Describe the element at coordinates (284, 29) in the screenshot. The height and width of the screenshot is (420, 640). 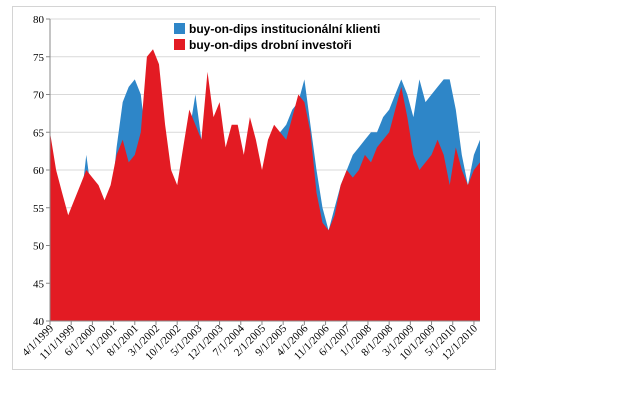
I see `legend-label-institutional: buy-on-dips institucionální klienti` at that location.